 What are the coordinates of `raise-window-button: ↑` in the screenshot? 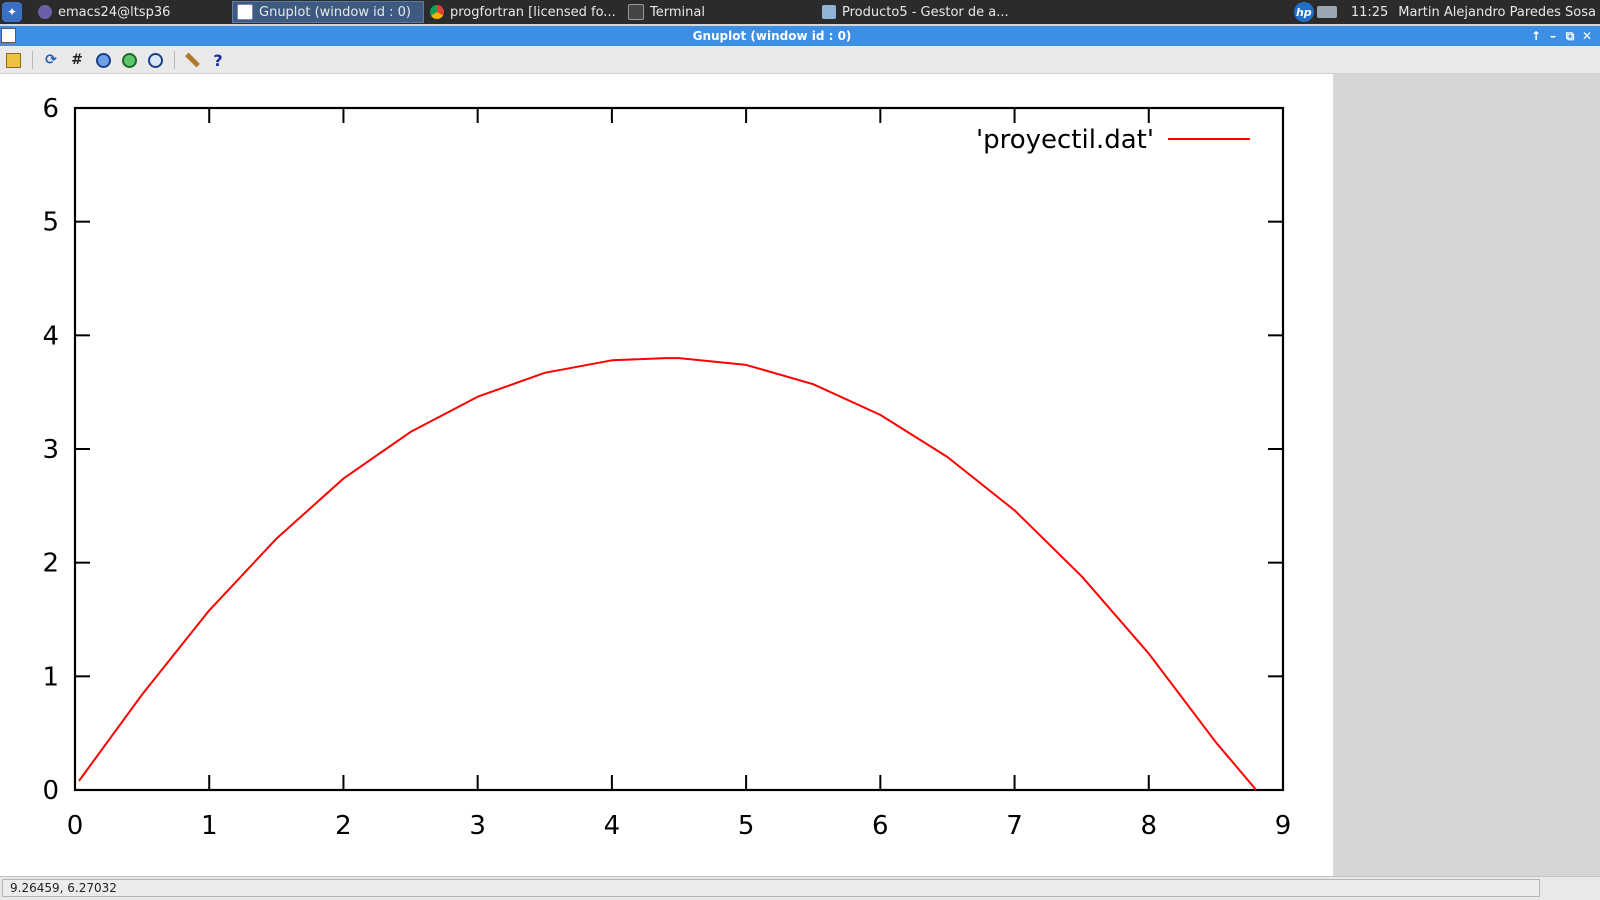 It's located at (1536, 36).